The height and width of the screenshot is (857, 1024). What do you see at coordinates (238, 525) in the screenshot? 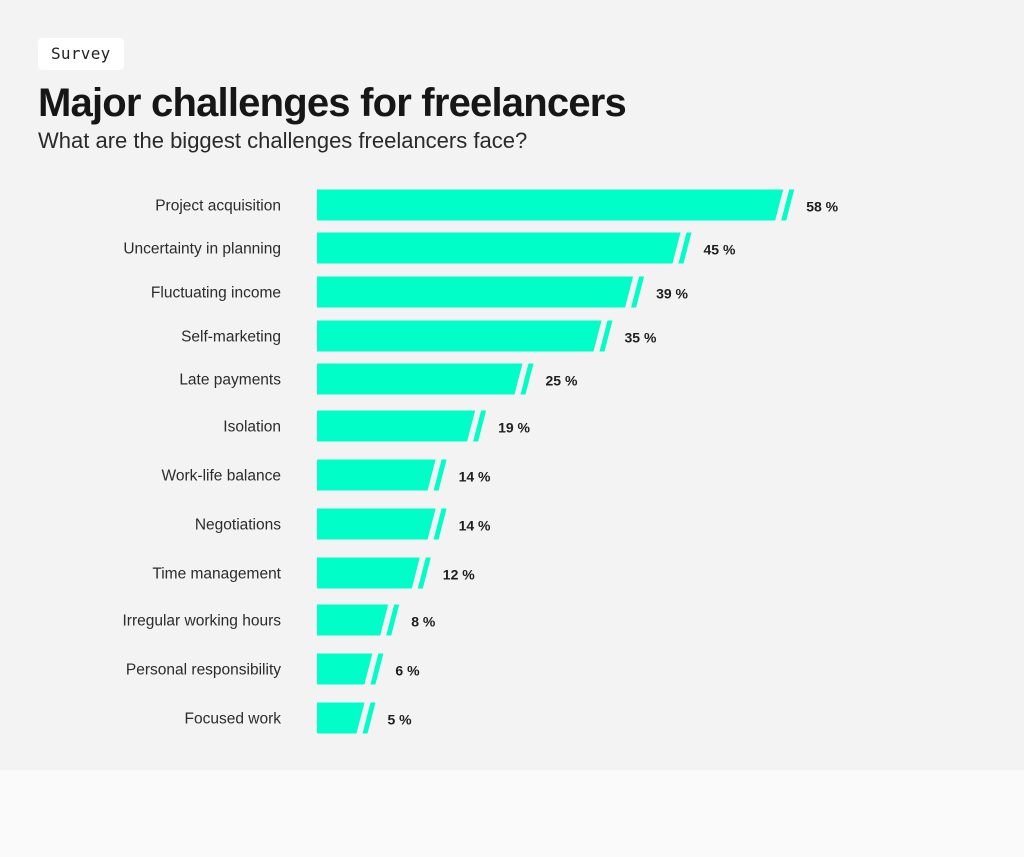
I see `category-label: Negotiations` at bounding box center [238, 525].